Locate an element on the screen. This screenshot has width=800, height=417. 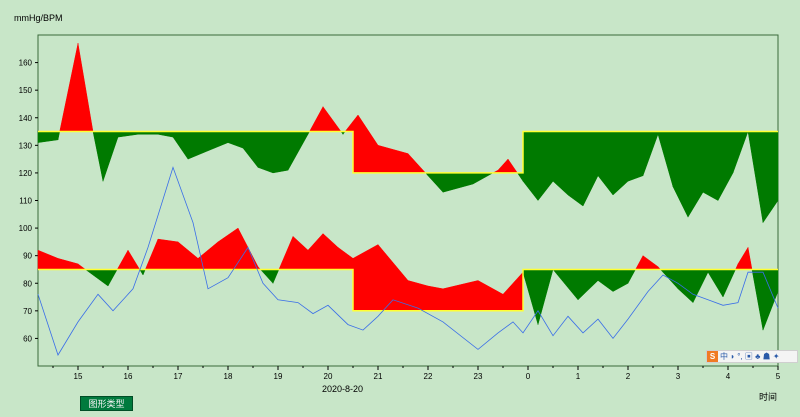
y-tick-label: 60 is located at coordinates (27, 338).